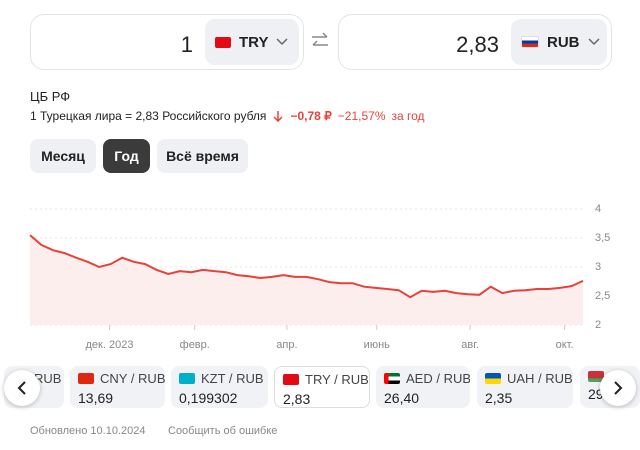 The height and width of the screenshot is (450, 640). I want to click on report-link: Сообщить об ошибке, so click(223, 431).